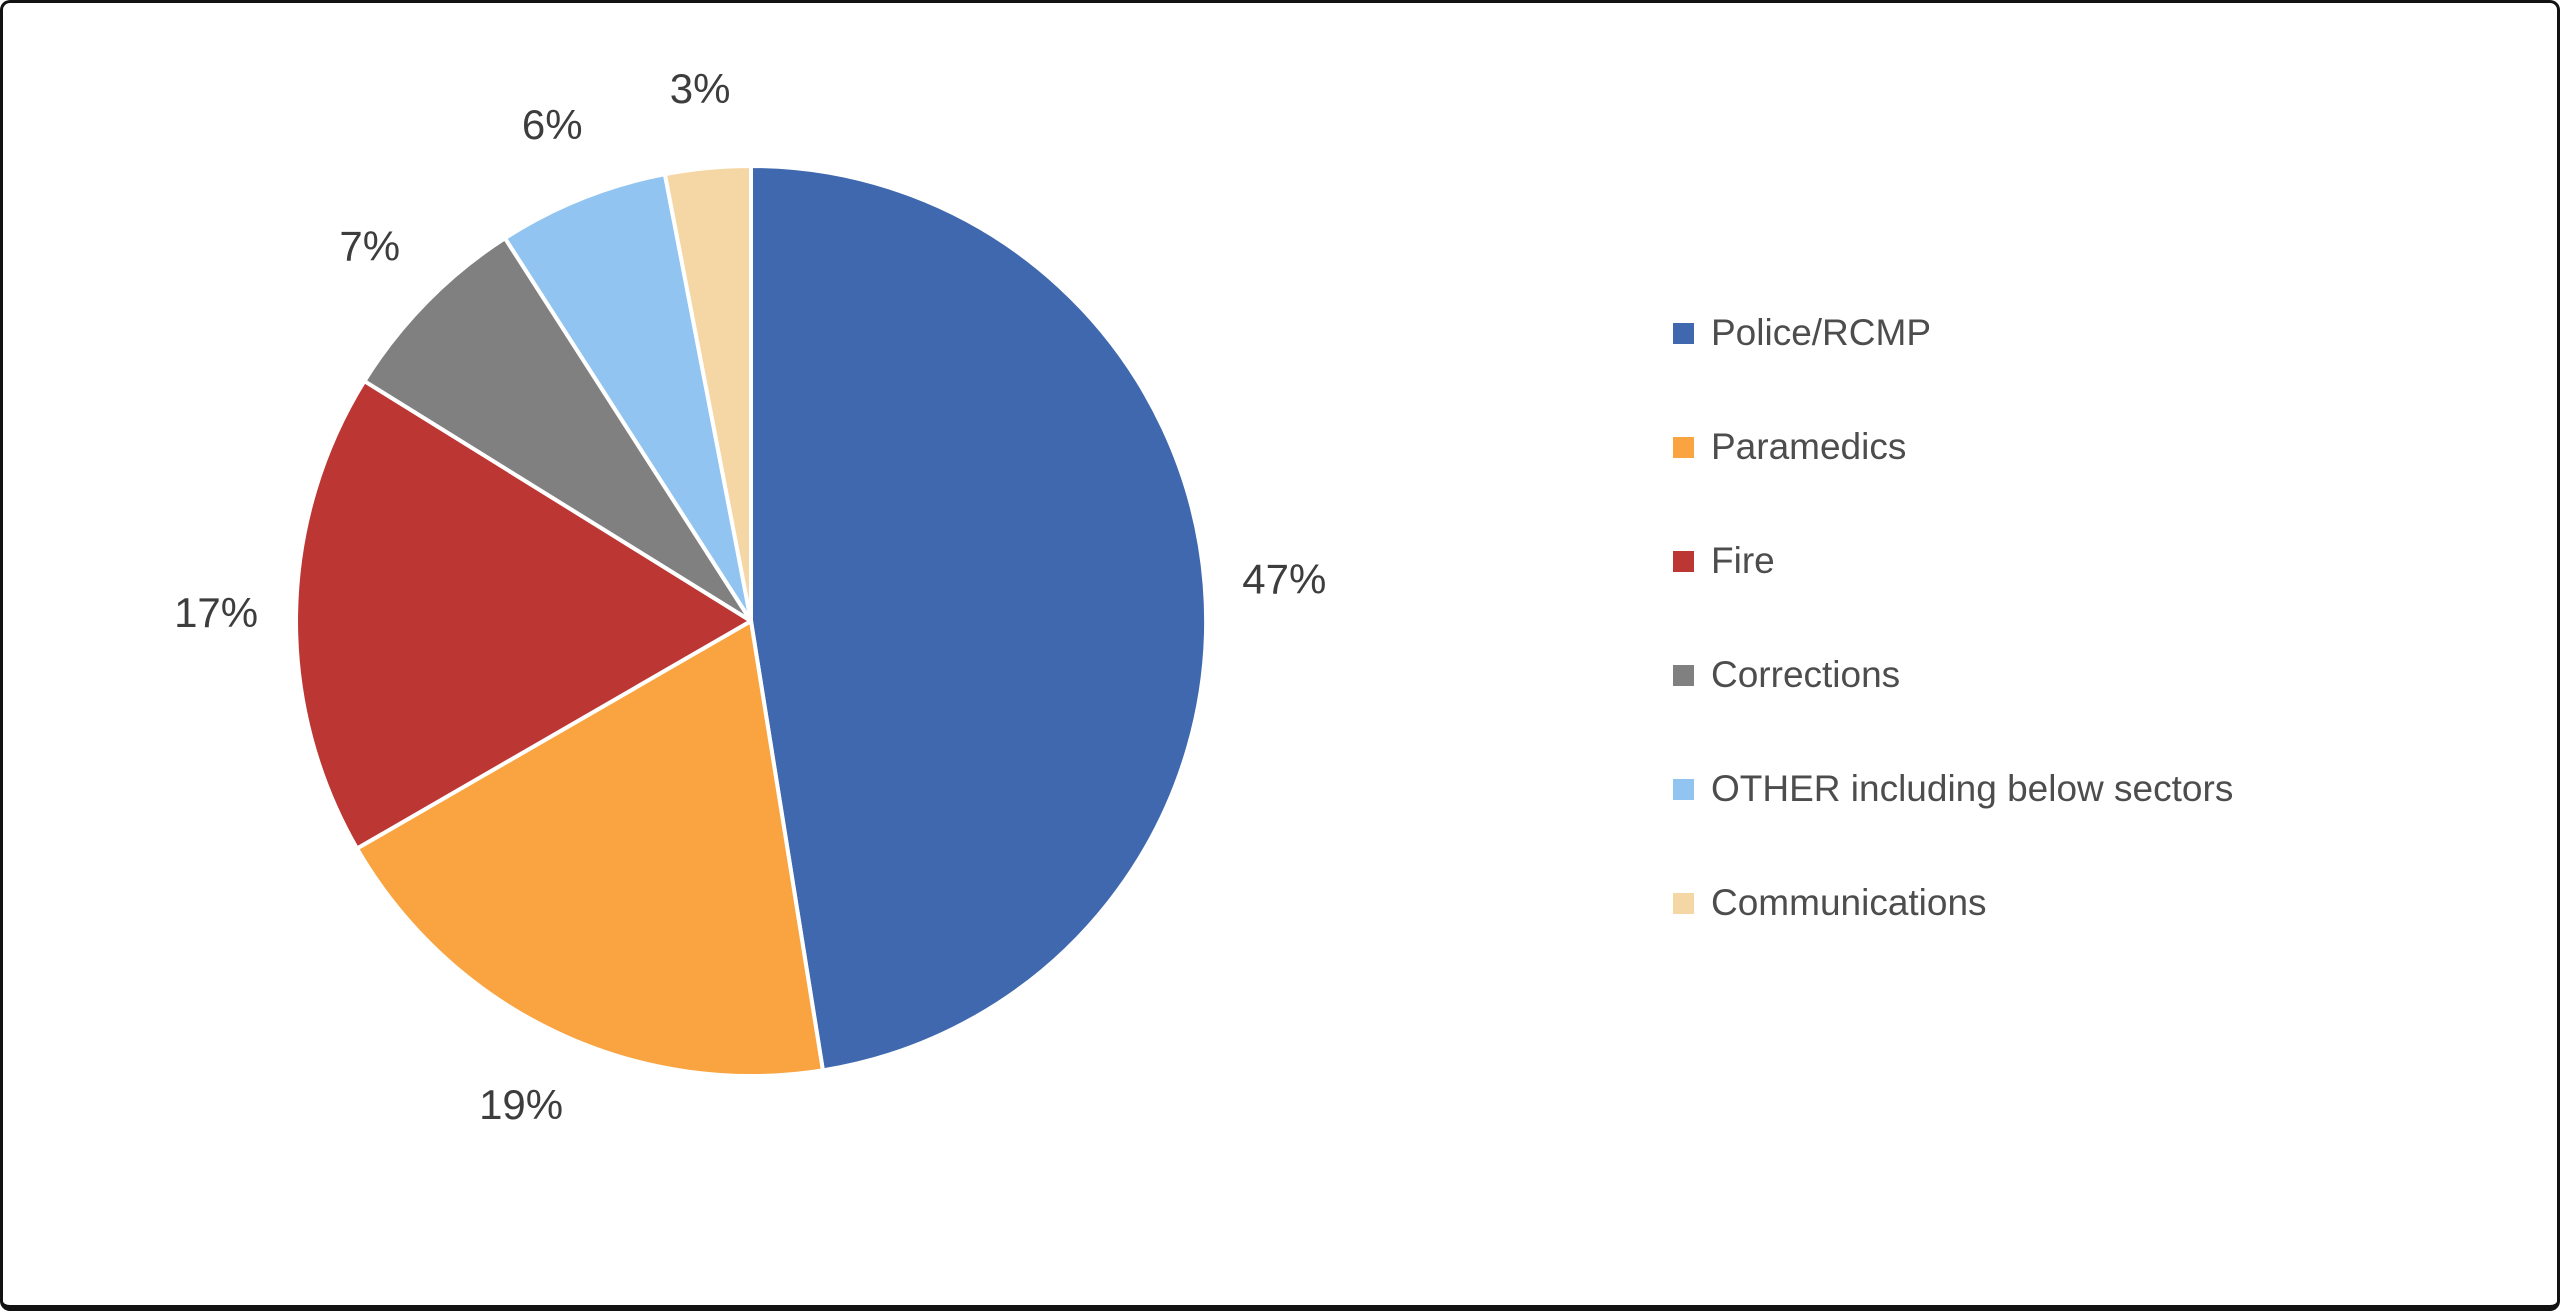 Image resolution: width=2560 pixels, height=1311 pixels. I want to click on legend-label-police-rcmp: Police/RCMP, so click(1821, 332).